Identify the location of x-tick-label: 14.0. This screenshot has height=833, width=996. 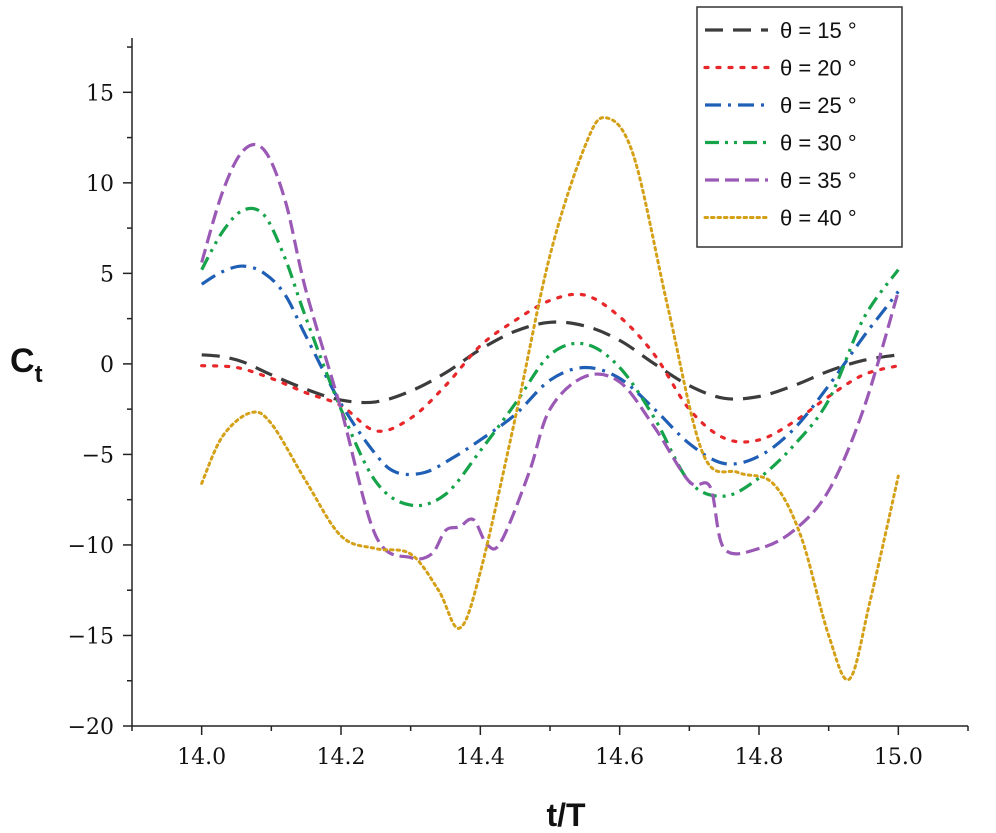
(201, 757).